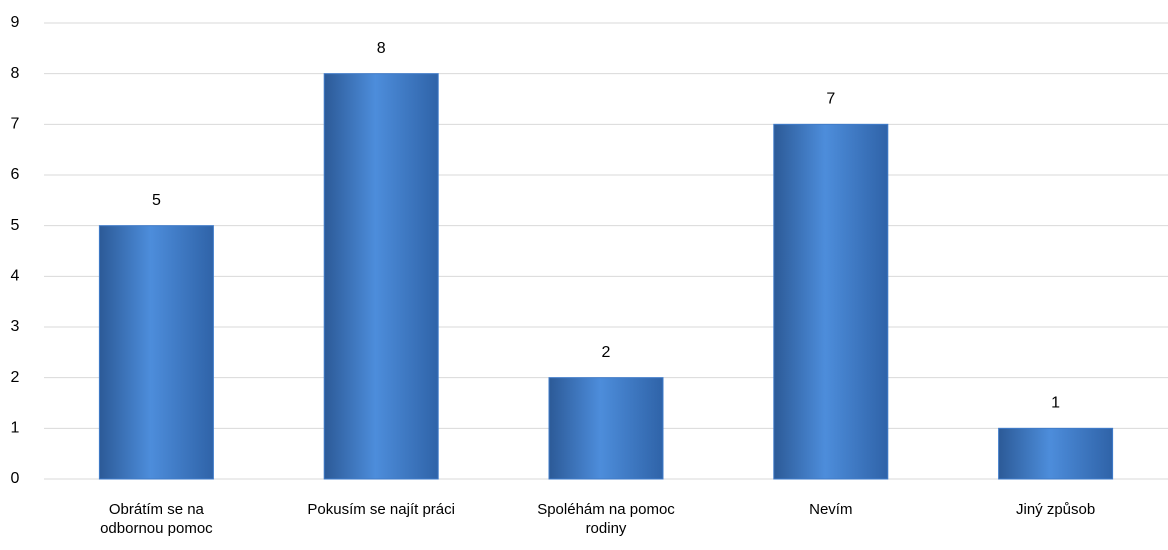  Describe the element at coordinates (381, 48) in the screenshot. I see `data-label: 8` at that location.